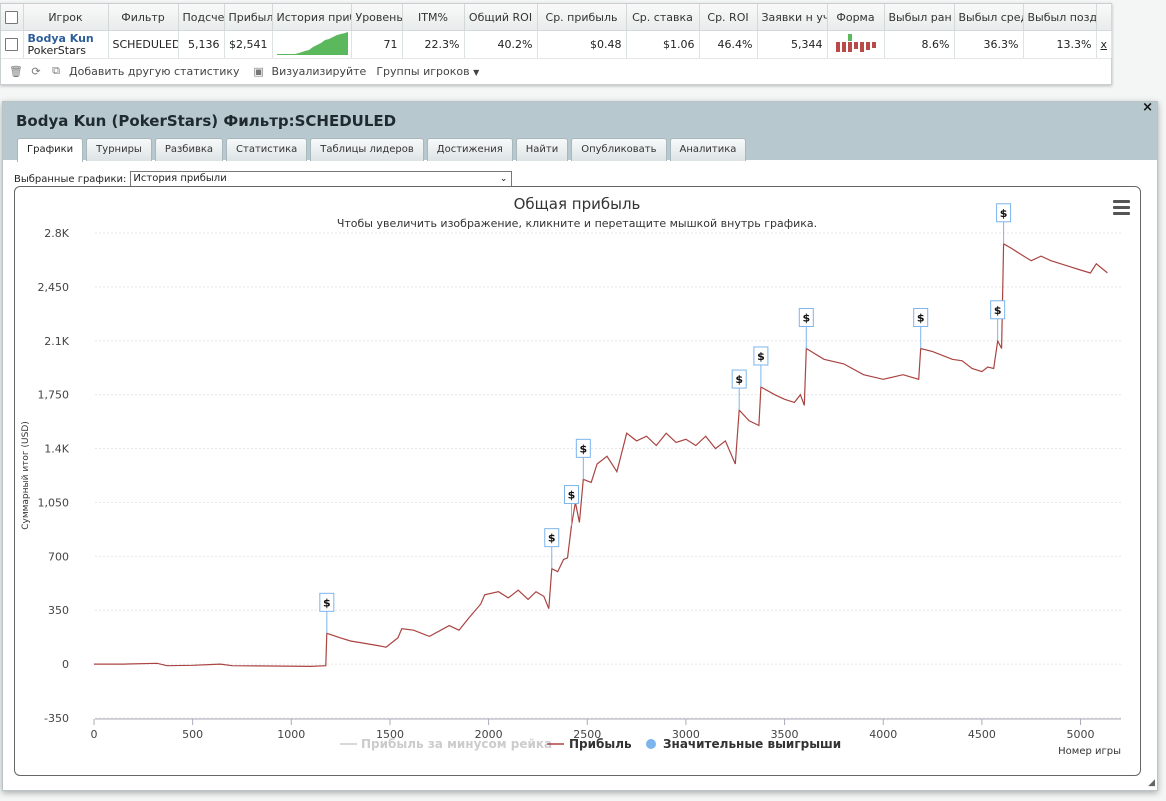  Describe the element at coordinates (267, 149) in the screenshot. I see `tab-statistics: Статистика` at that location.